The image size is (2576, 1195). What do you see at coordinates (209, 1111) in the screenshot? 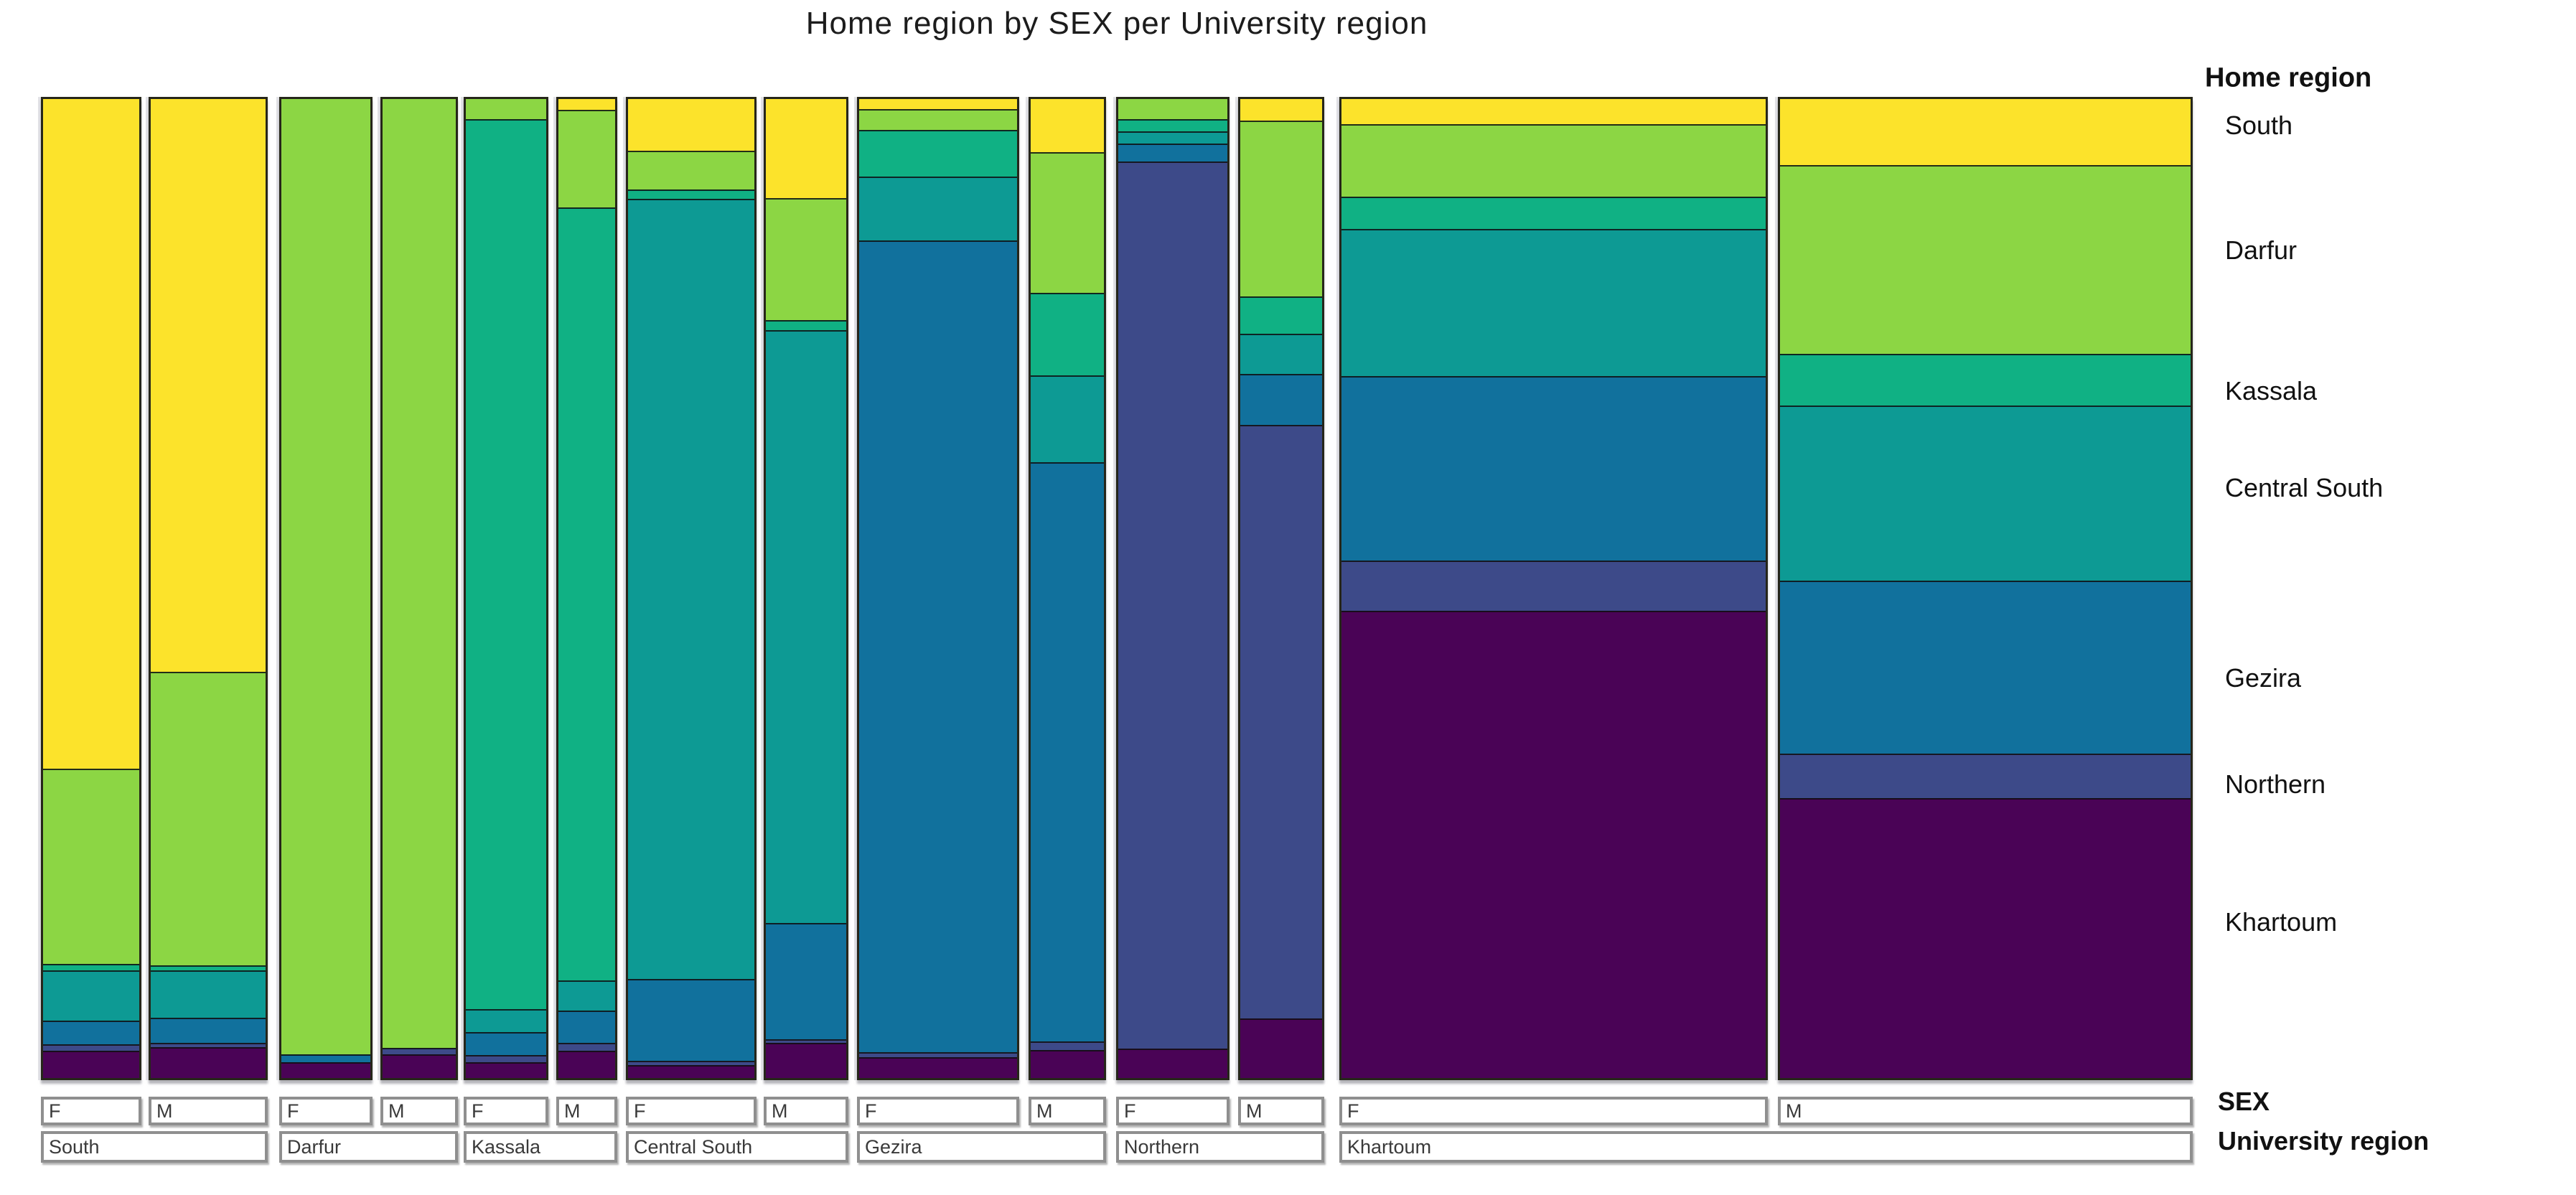
I see `sex-box-south-m: M` at bounding box center [209, 1111].